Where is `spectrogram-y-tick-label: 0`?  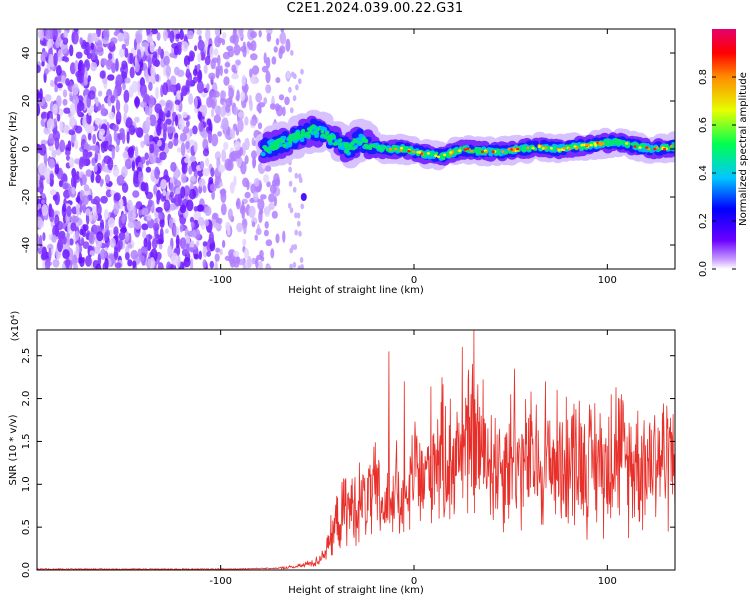 spectrogram-y-tick-label: 0 is located at coordinates (26, 149).